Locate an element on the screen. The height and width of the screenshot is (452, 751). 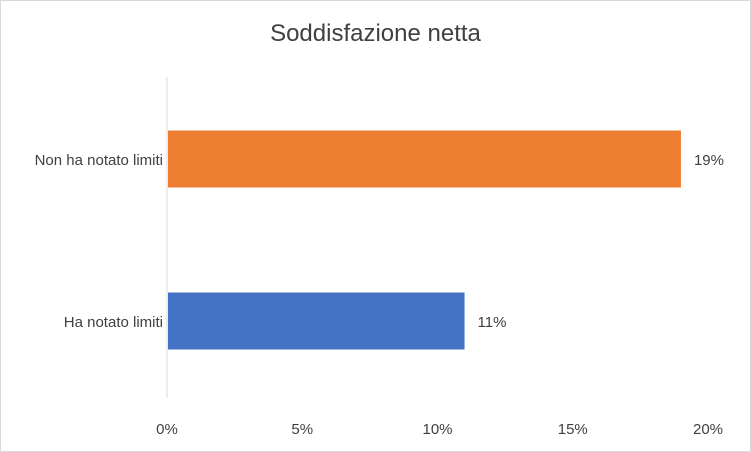
x-tick-label-2: 10% is located at coordinates (437, 429).